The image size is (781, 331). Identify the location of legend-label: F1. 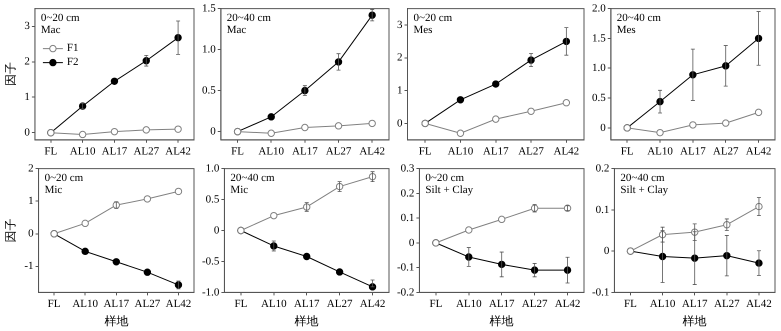
(72, 48).